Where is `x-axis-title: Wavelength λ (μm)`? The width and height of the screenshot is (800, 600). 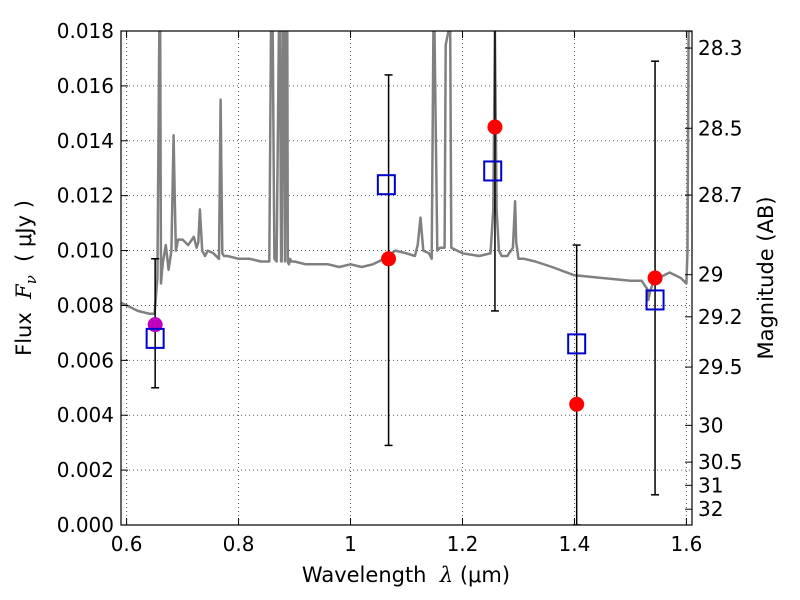 x-axis-title: Wavelength λ (μm) is located at coordinates (406, 575).